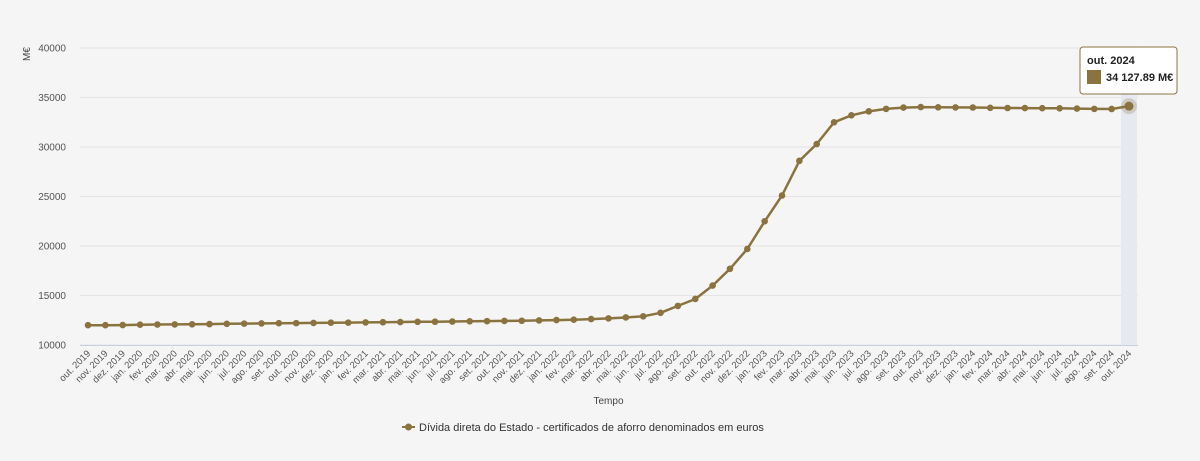 The image size is (1200, 461). What do you see at coordinates (27, 54) in the screenshot?
I see `y-axis-title: M€` at bounding box center [27, 54].